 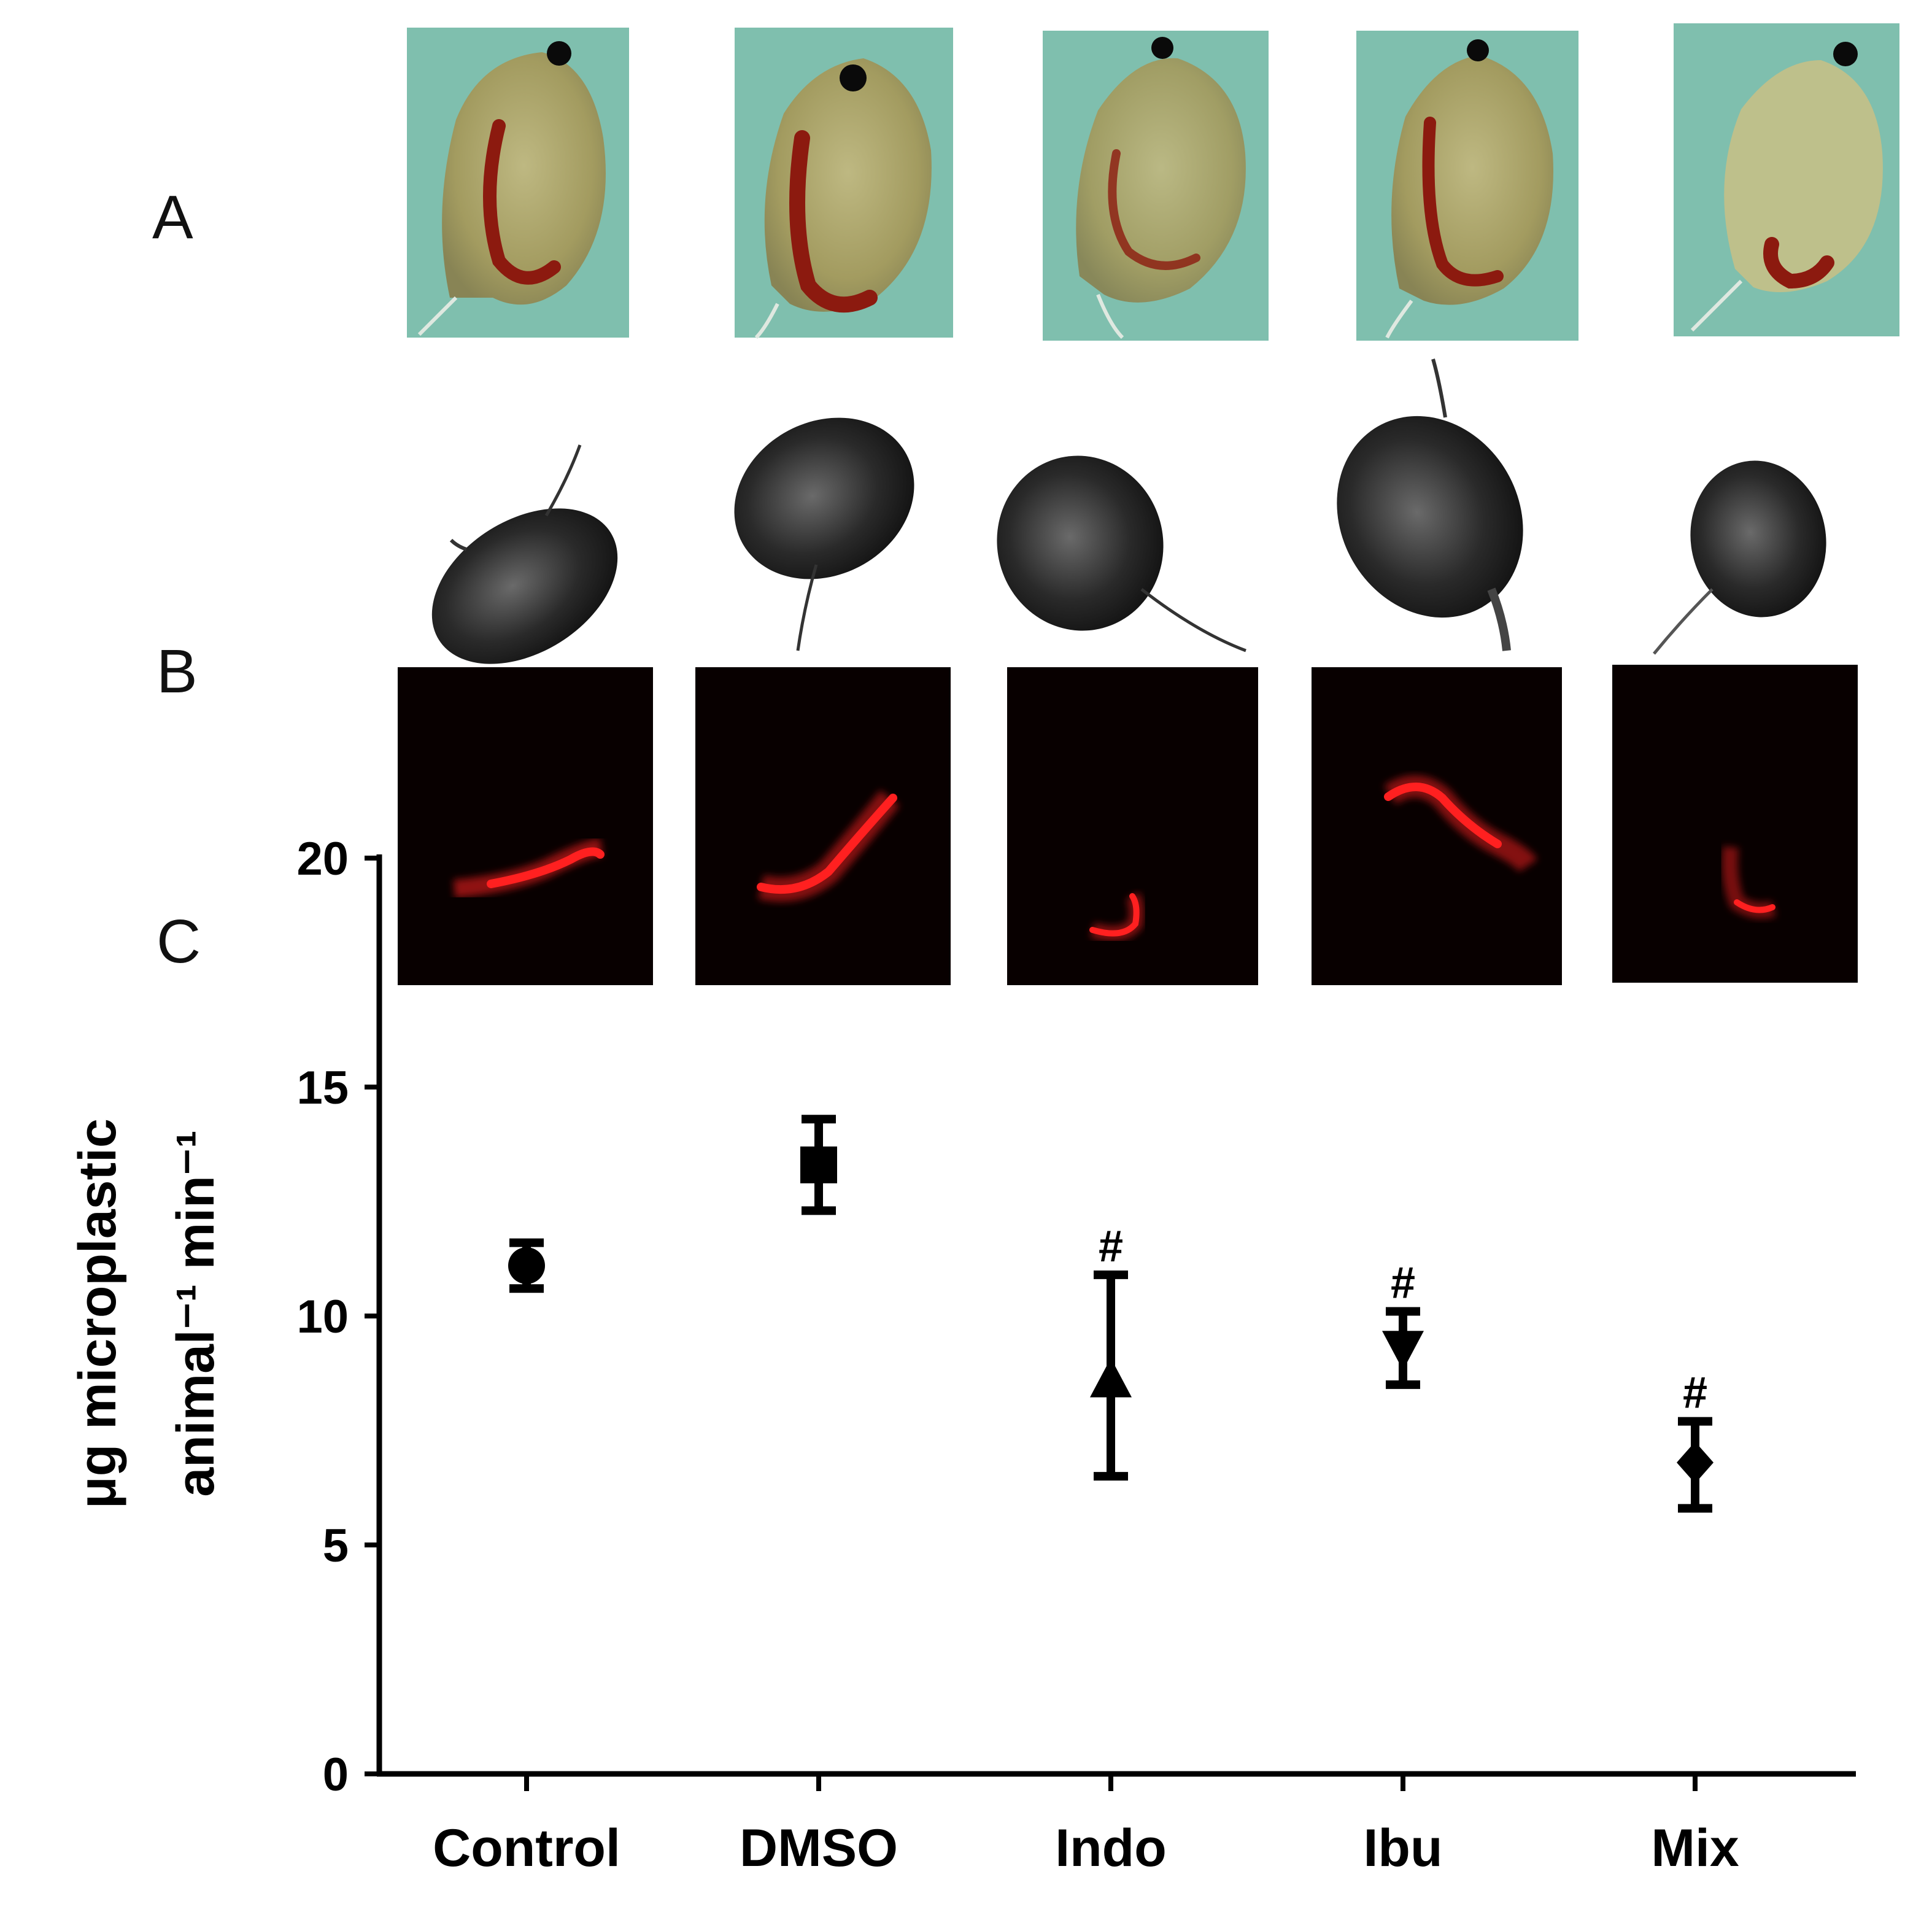 What do you see at coordinates (172, 217) in the screenshot?
I see `panel-label-a: A` at bounding box center [172, 217].